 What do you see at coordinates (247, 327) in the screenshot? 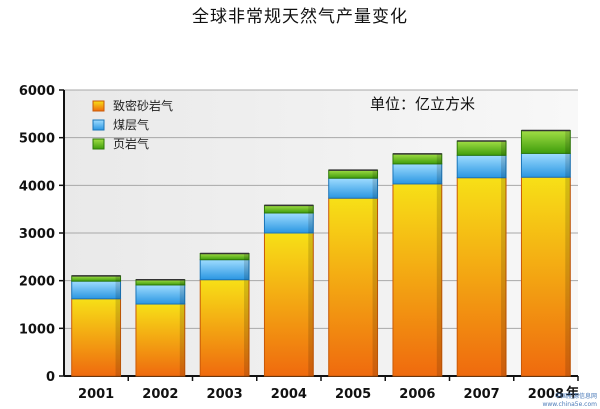
I see `bar-shade-致密砂岩气-2003` at bounding box center [247, 327].